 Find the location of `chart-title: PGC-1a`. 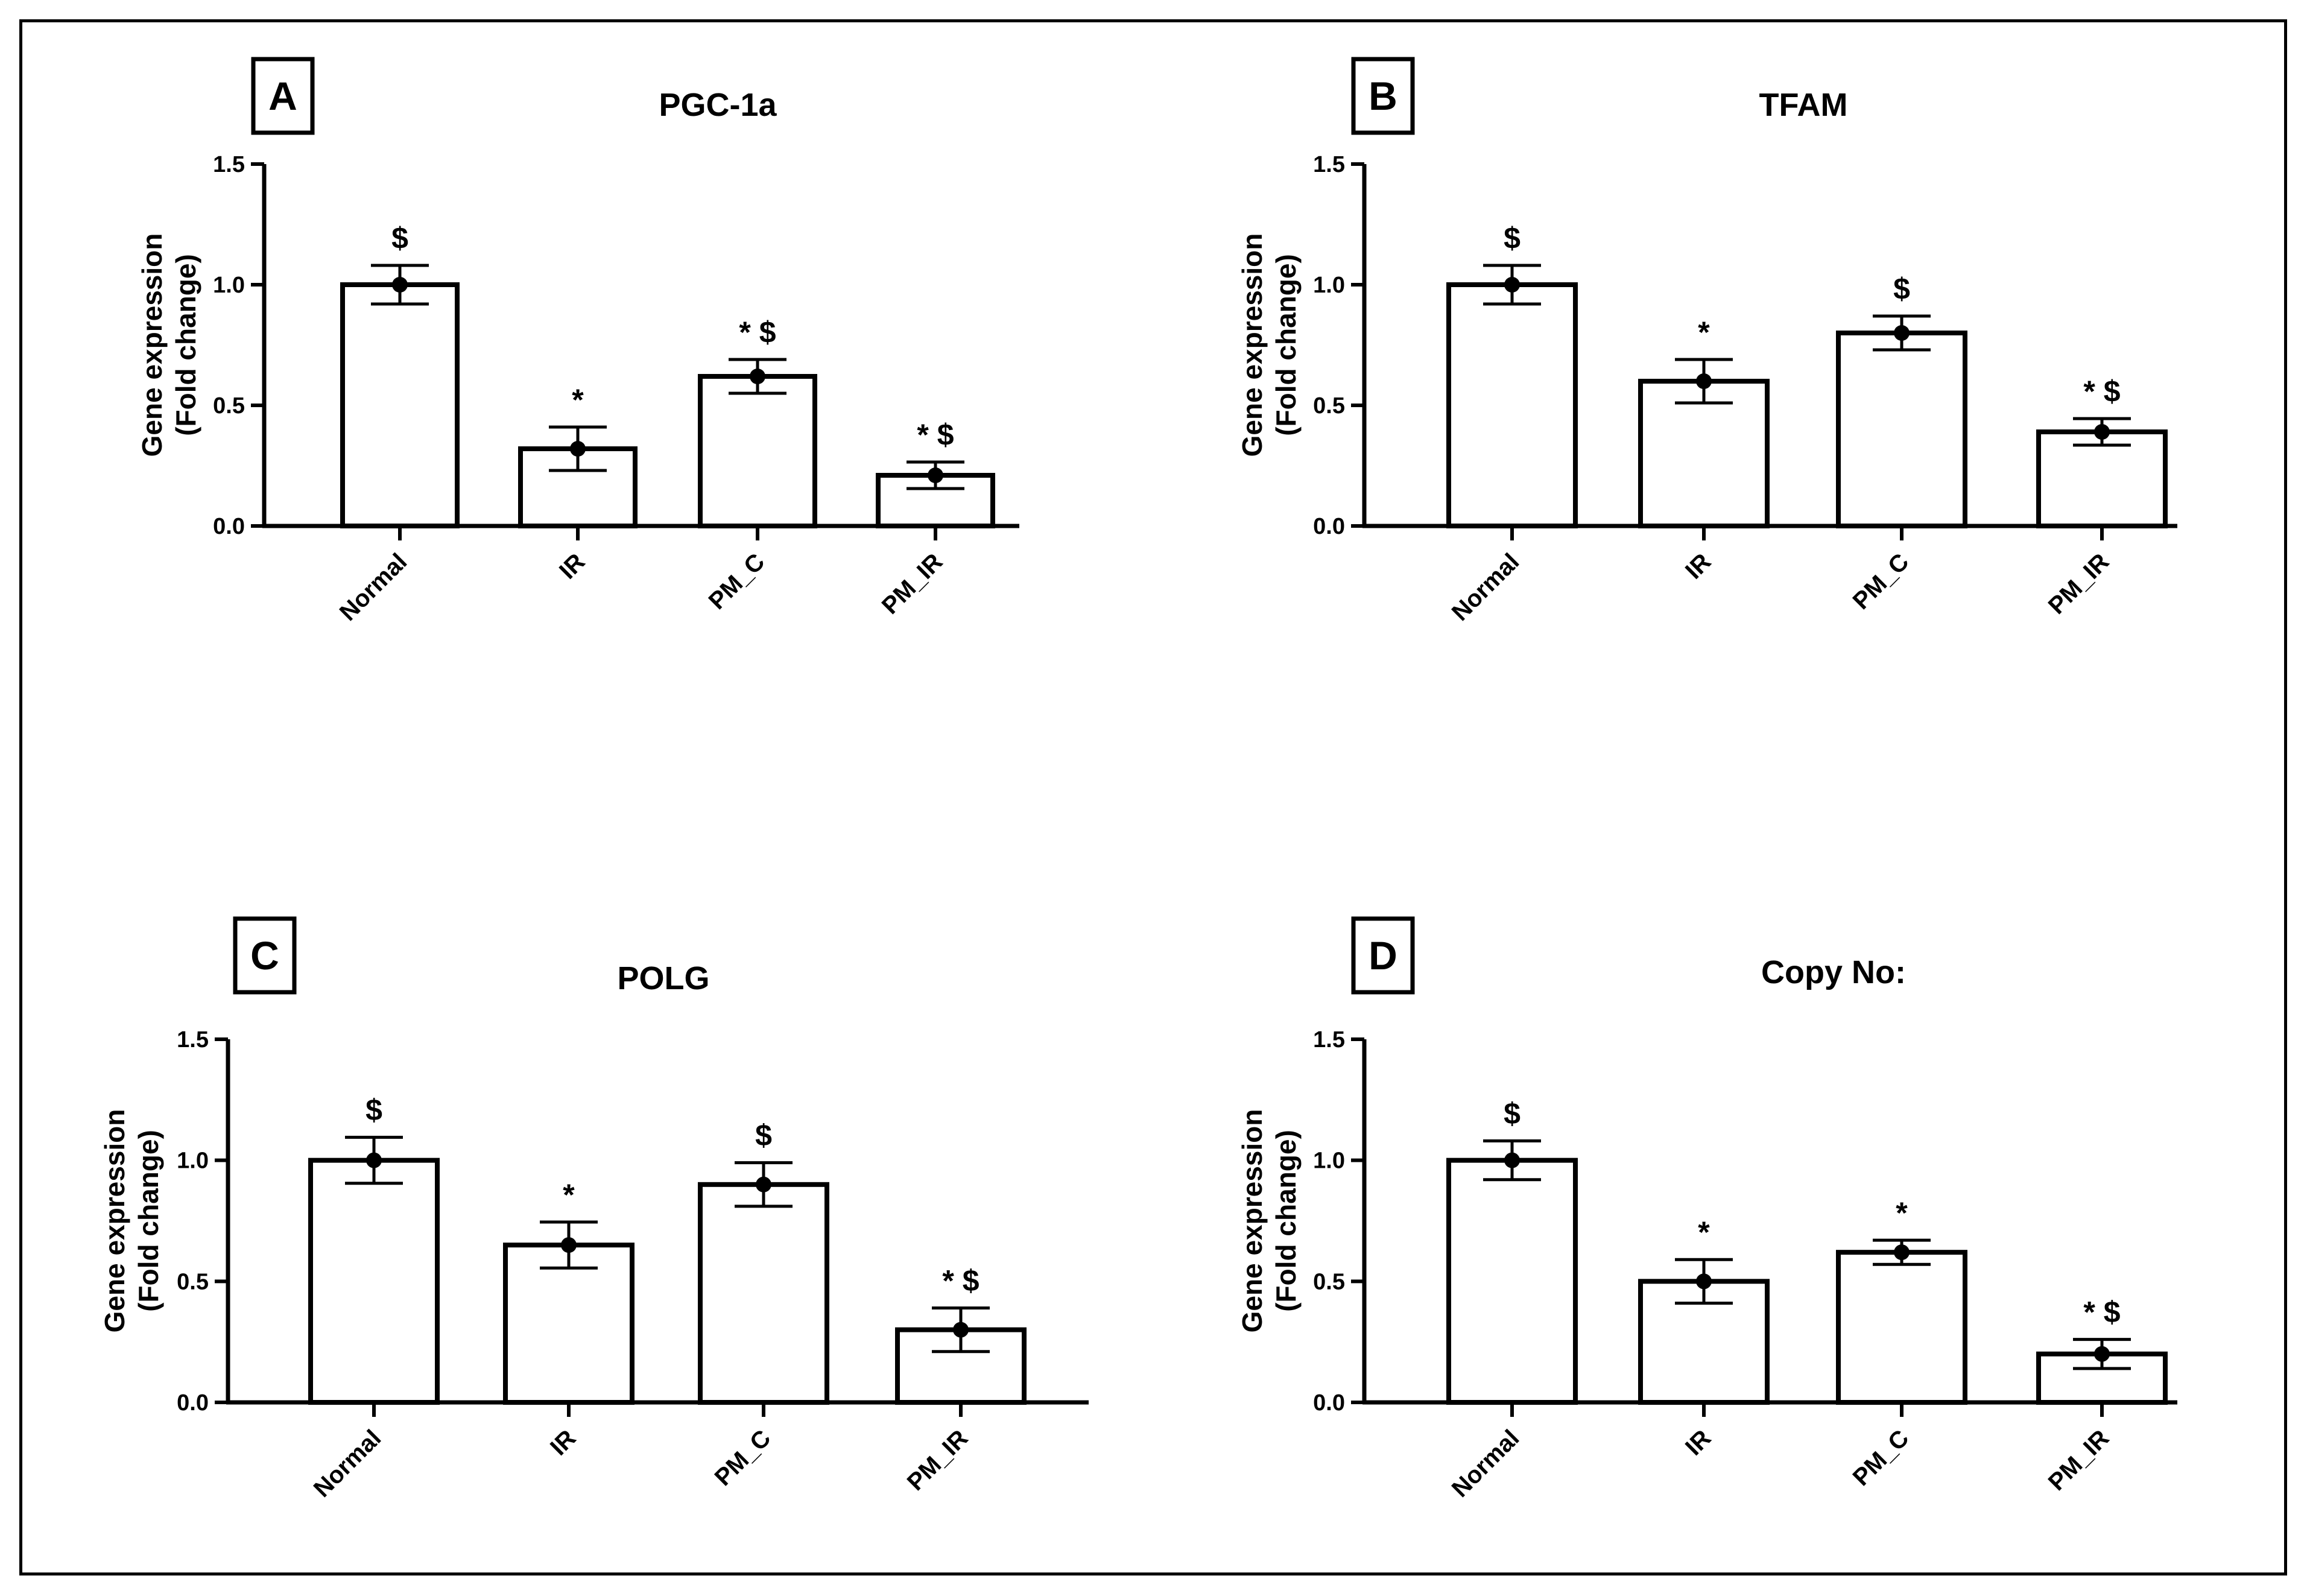

chart-title: PGC-1a is located at coordinates (718, 105).